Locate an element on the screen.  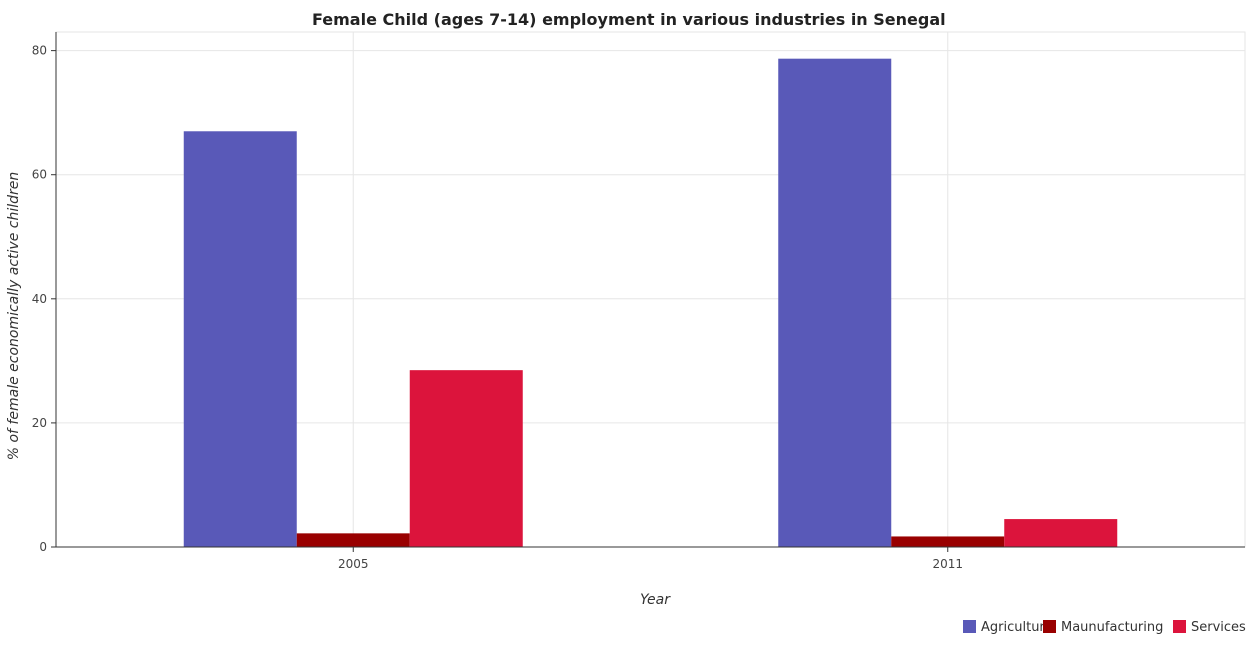
legend-item-agriculture: Agriculture is located at coordinates (1008, 627).